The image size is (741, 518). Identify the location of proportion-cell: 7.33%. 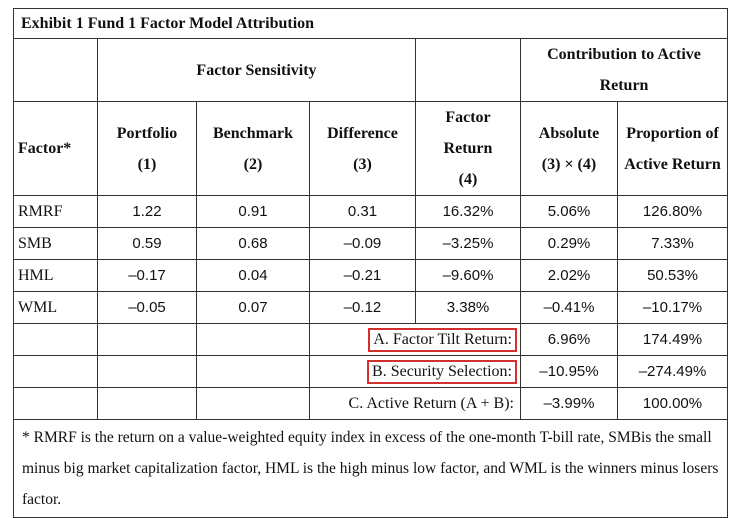
(672, 243).